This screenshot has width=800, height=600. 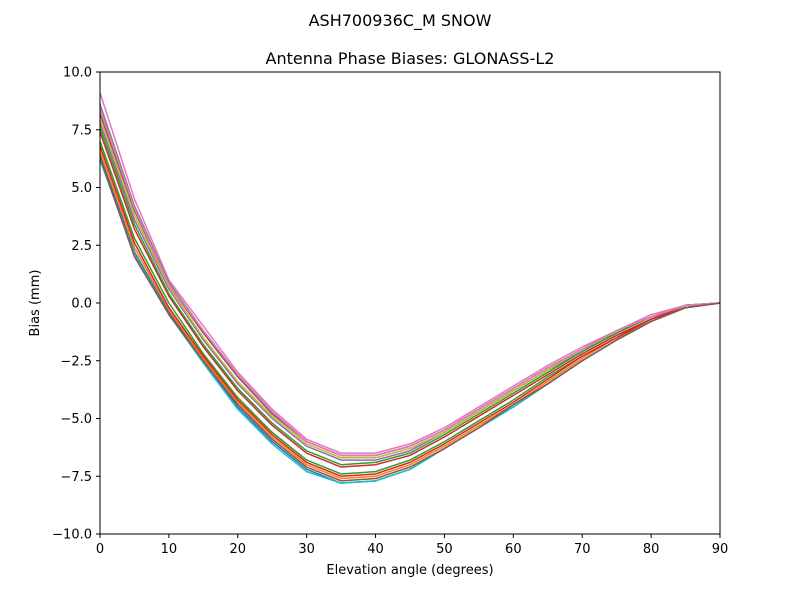 I want to click on x-tick-label: 60, so click(x=513, y=549).